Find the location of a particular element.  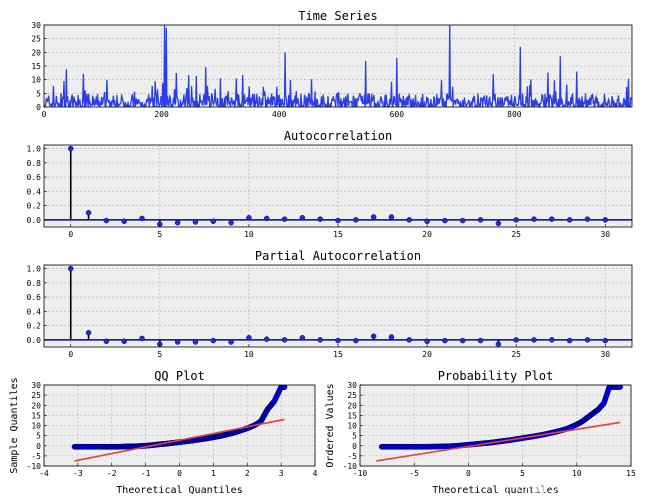

y-axis-label: Ordered Values is located at coordinates (330, 425).